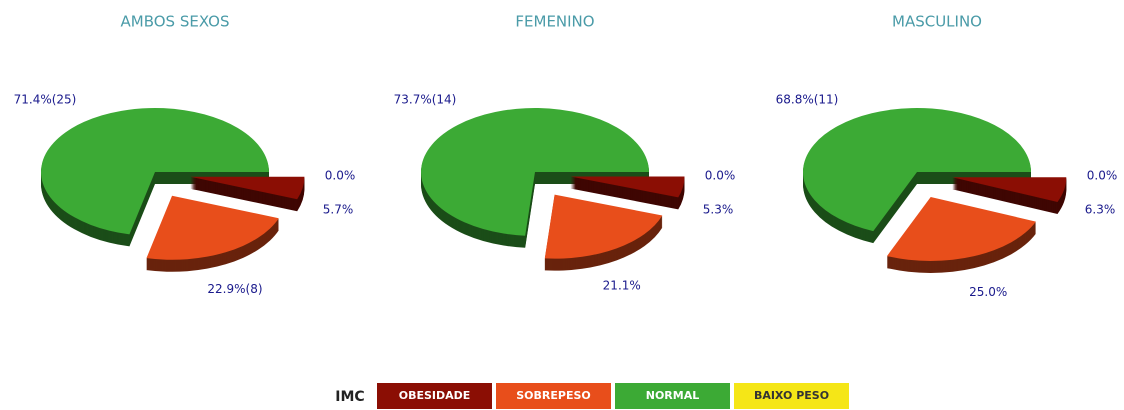 The width and height of the screenshot is (1124, 410). I want to click on data-label: 68.8%(11), so click(807, 100).